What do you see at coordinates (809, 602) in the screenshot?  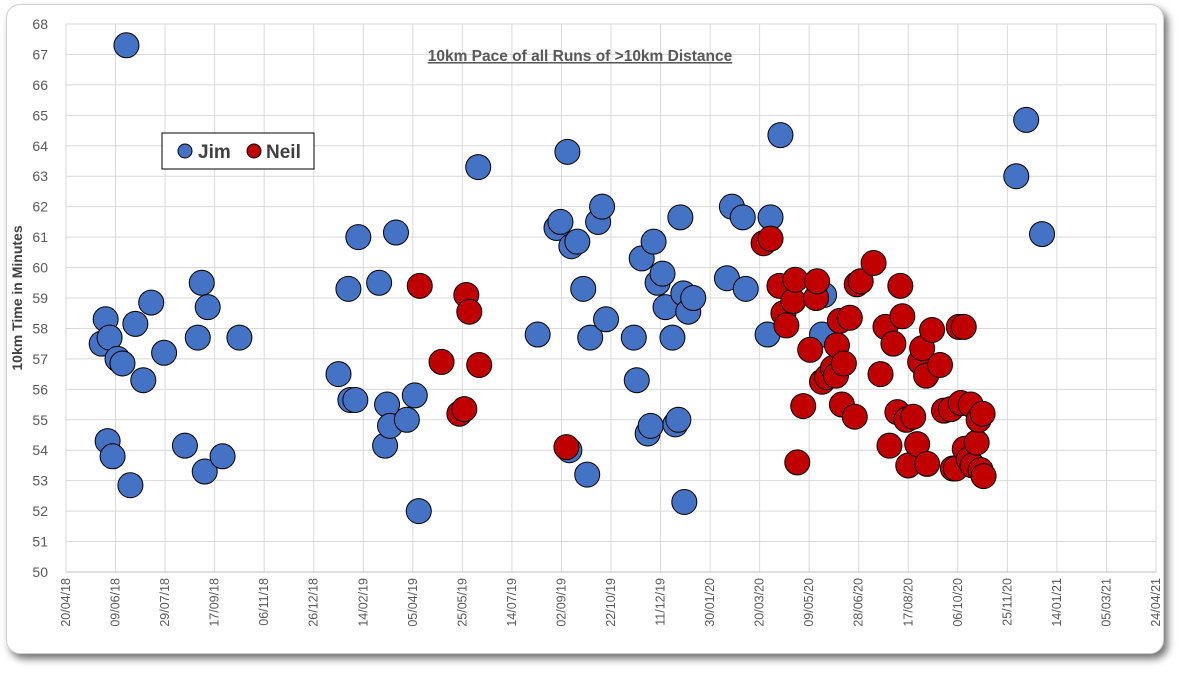 I see `x-tick-label: 09/05/20` at bounding box center [809, 602].